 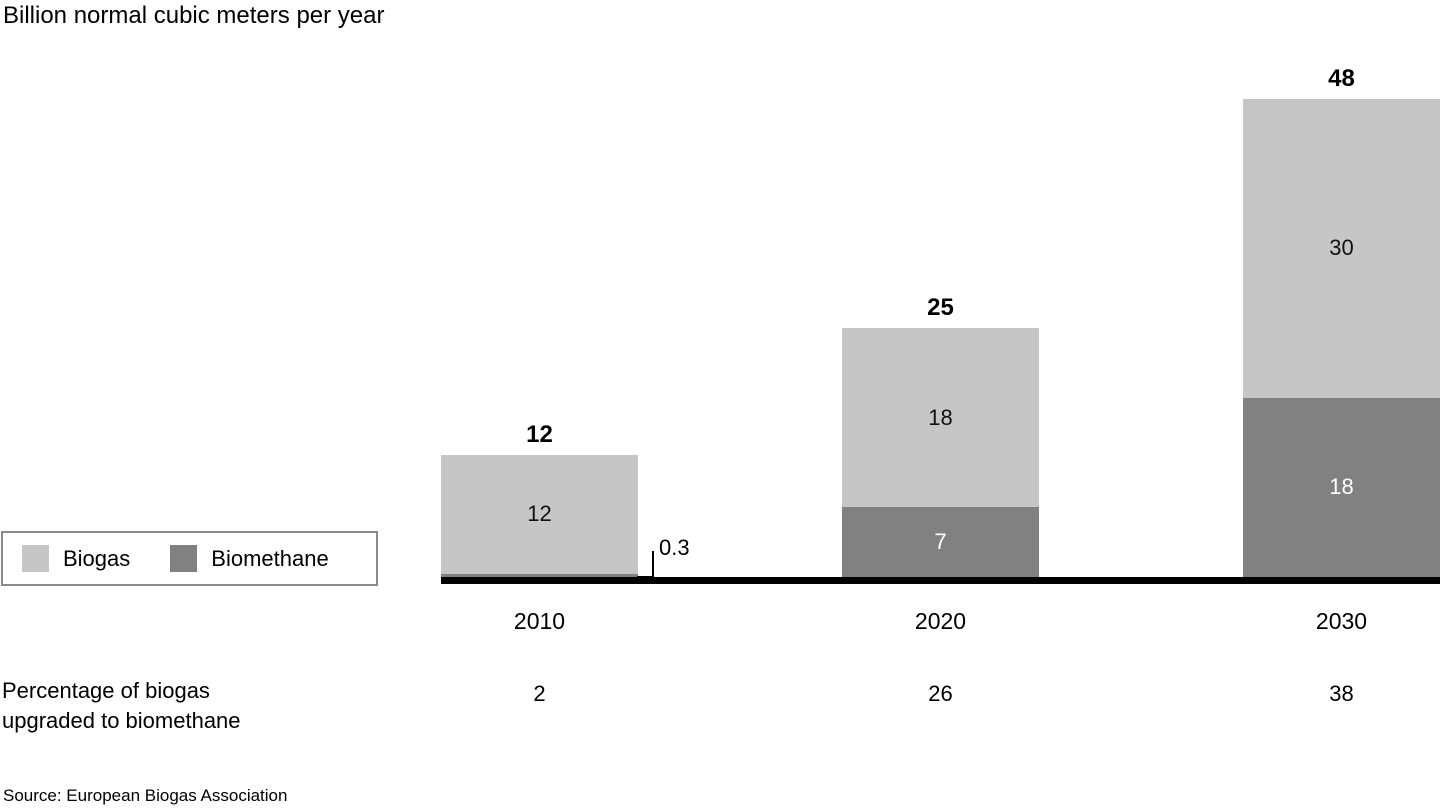 I want to click on annotation-callout-line, so click(x=645, y=564).